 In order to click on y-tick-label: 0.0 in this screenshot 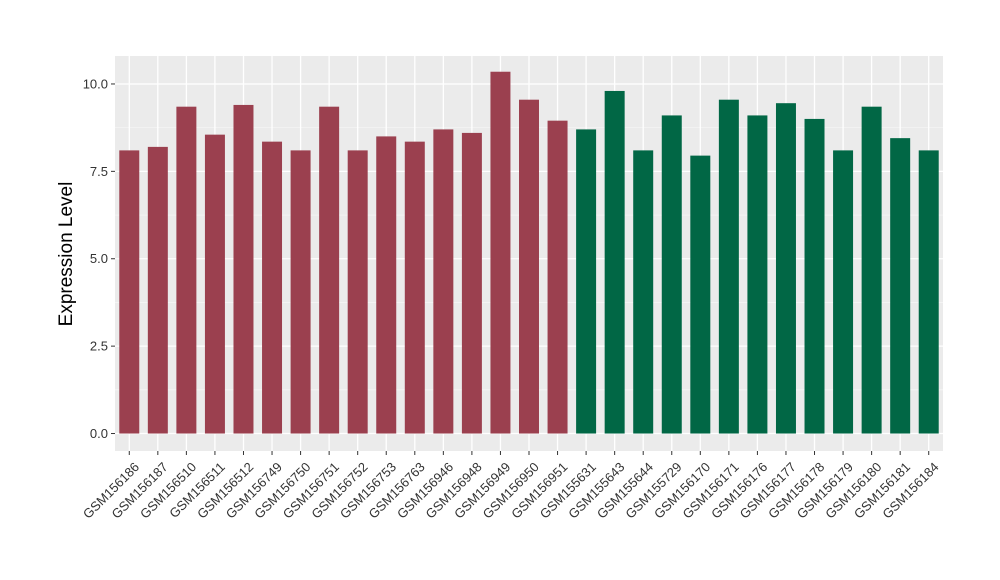, I will do `click(99, 433)`.